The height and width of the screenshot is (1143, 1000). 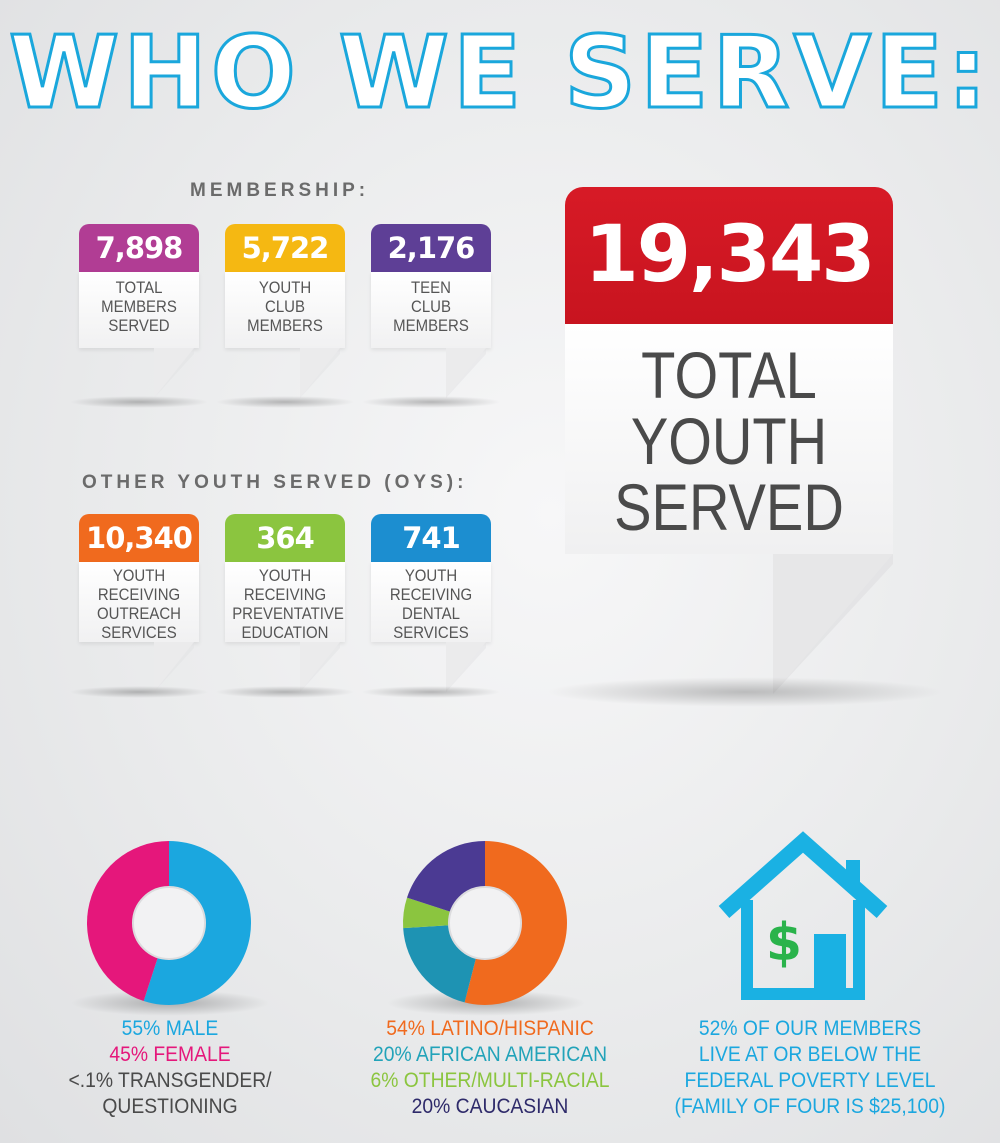 What do you see at coordinates (139, 287) in the screenshot?
I see `card-label-line: TOTAL` at bounding box center [139, 287].